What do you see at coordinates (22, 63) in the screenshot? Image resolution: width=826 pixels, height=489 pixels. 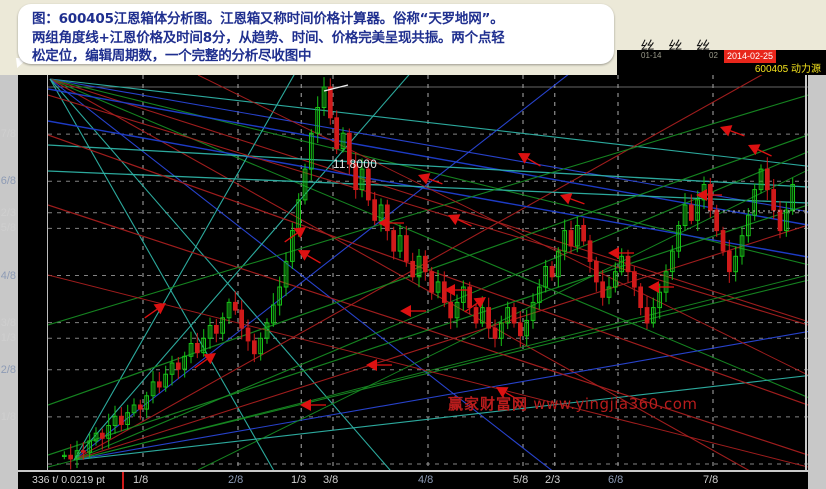 I see `caption-bubble-tail` at bounding box center [22, 63].